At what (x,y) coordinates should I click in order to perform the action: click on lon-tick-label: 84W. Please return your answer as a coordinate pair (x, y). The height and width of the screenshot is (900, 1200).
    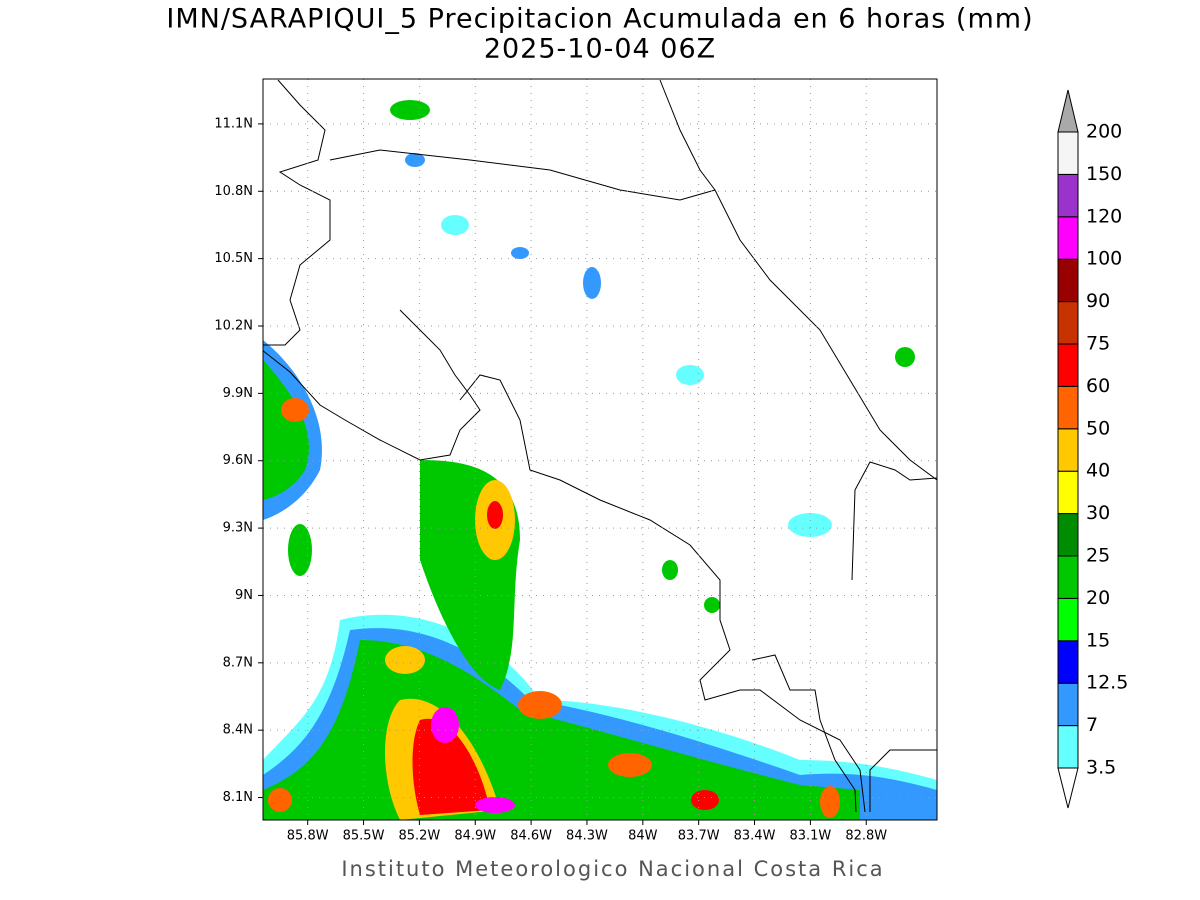
    Looking at the image, I should click on (643, 836).